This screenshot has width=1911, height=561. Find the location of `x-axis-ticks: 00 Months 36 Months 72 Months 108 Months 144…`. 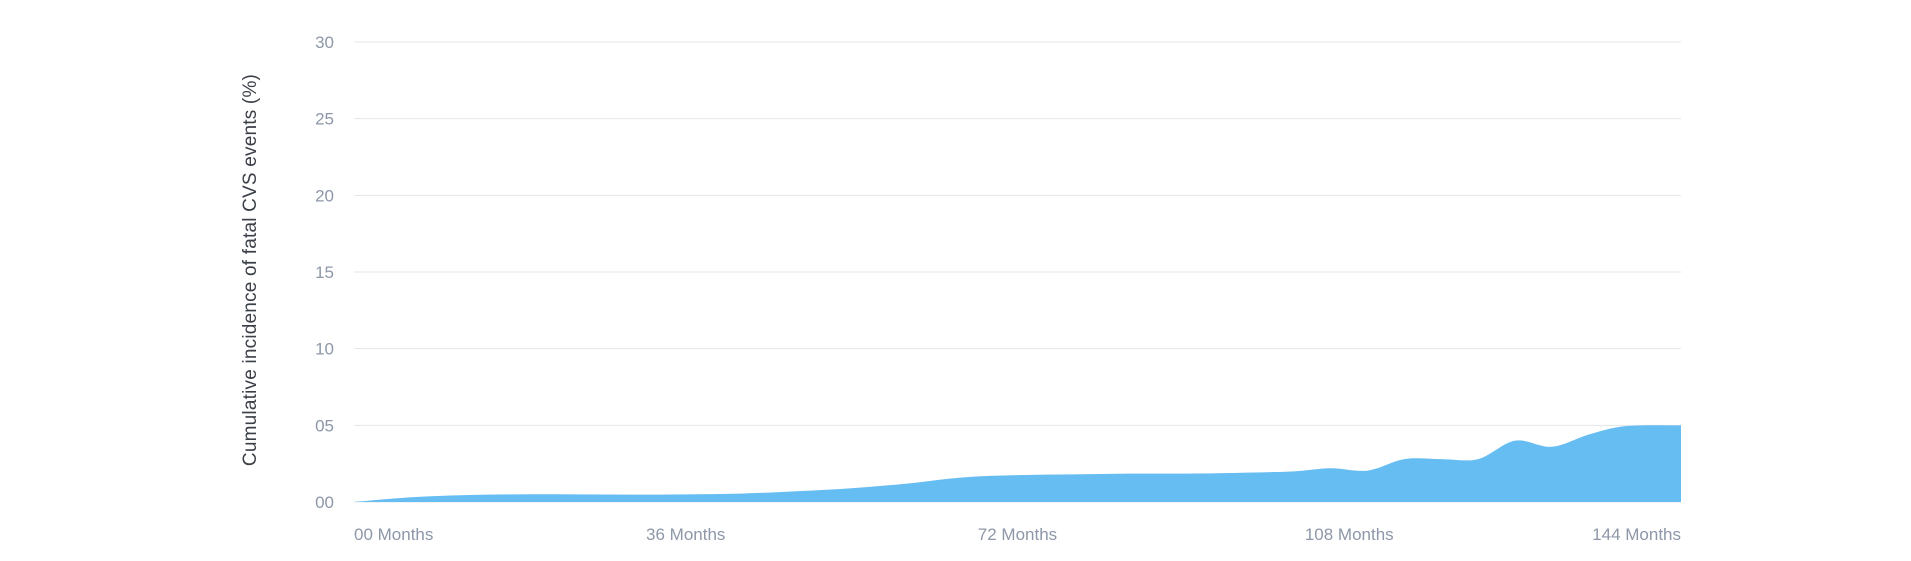

x-axis-ticks: 00 Months 36 Months 72 Months 108 Months 144… is located at coordinates (1017, 534).